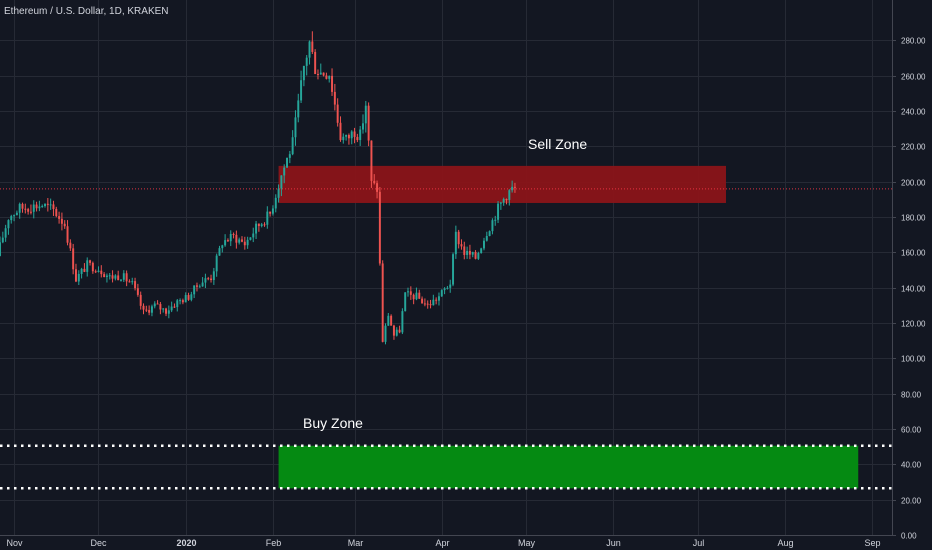 The width and height of the screenshot is (932, 550). I want to click on y-tick-label: 80.00, so click(911, 395).